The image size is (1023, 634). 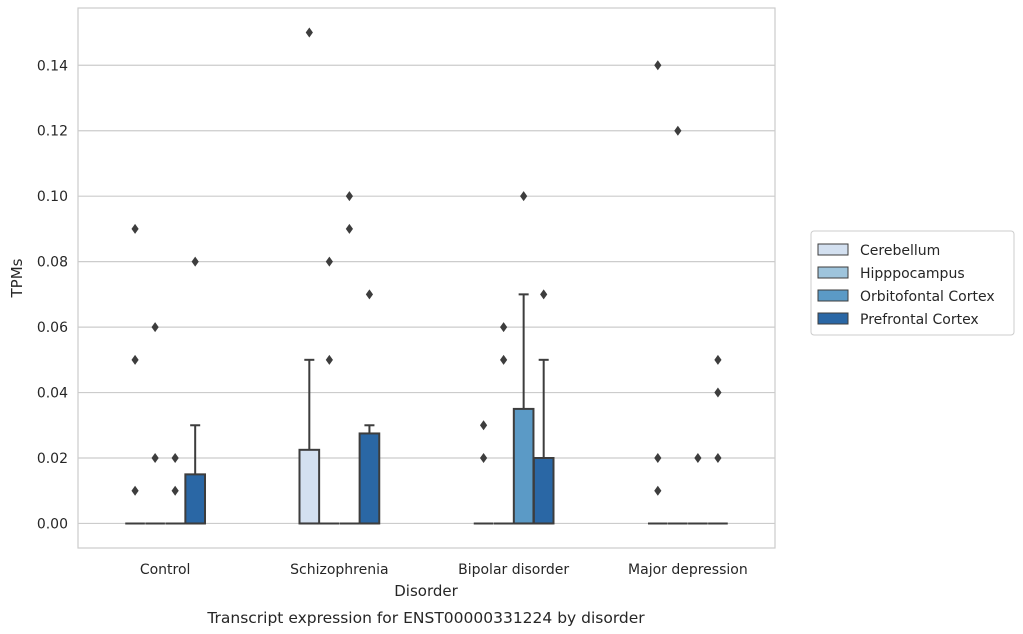 What do you see at coordinates (165, 570) in the screenshot?
I see `x-tick-label: Control` at bounding box center [165, 570].